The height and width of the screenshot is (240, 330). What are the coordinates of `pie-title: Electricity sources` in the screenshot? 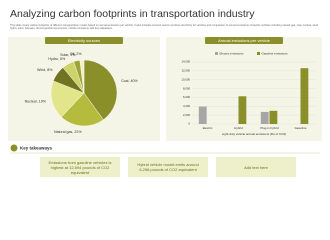 It's located at (84, 40).